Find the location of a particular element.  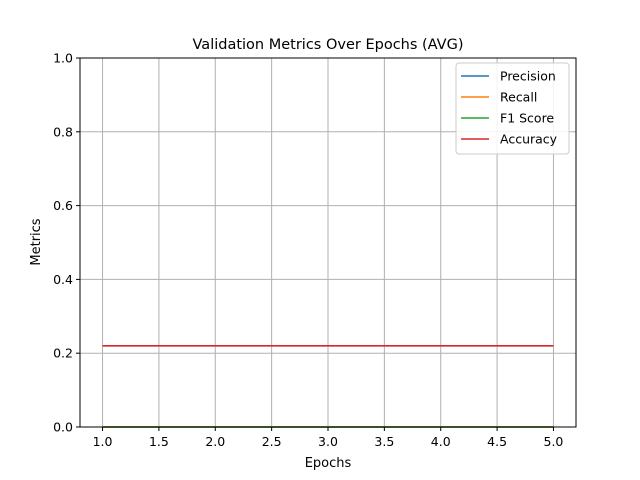

x-tick-label: 4.0 is located at coordinates (441, 441).